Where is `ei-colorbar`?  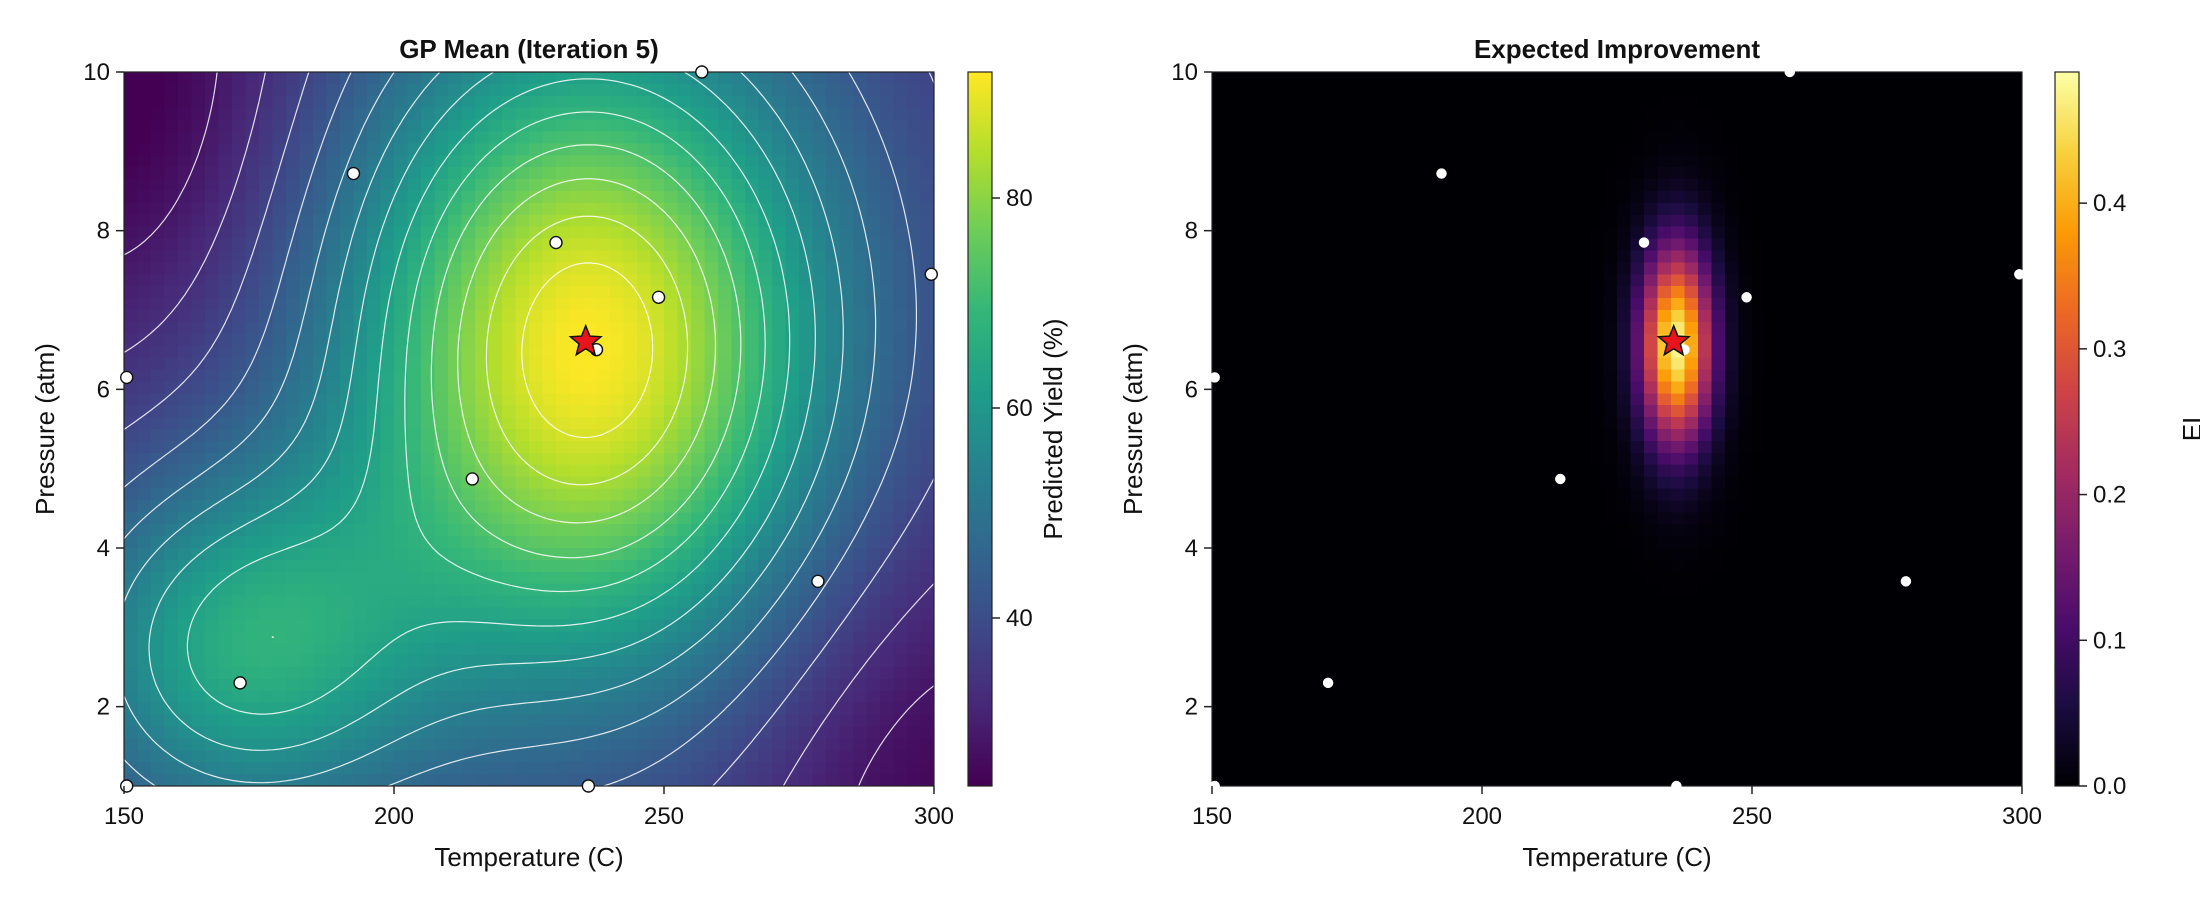 ei-colorbar is located at coordinates (2067, 429).